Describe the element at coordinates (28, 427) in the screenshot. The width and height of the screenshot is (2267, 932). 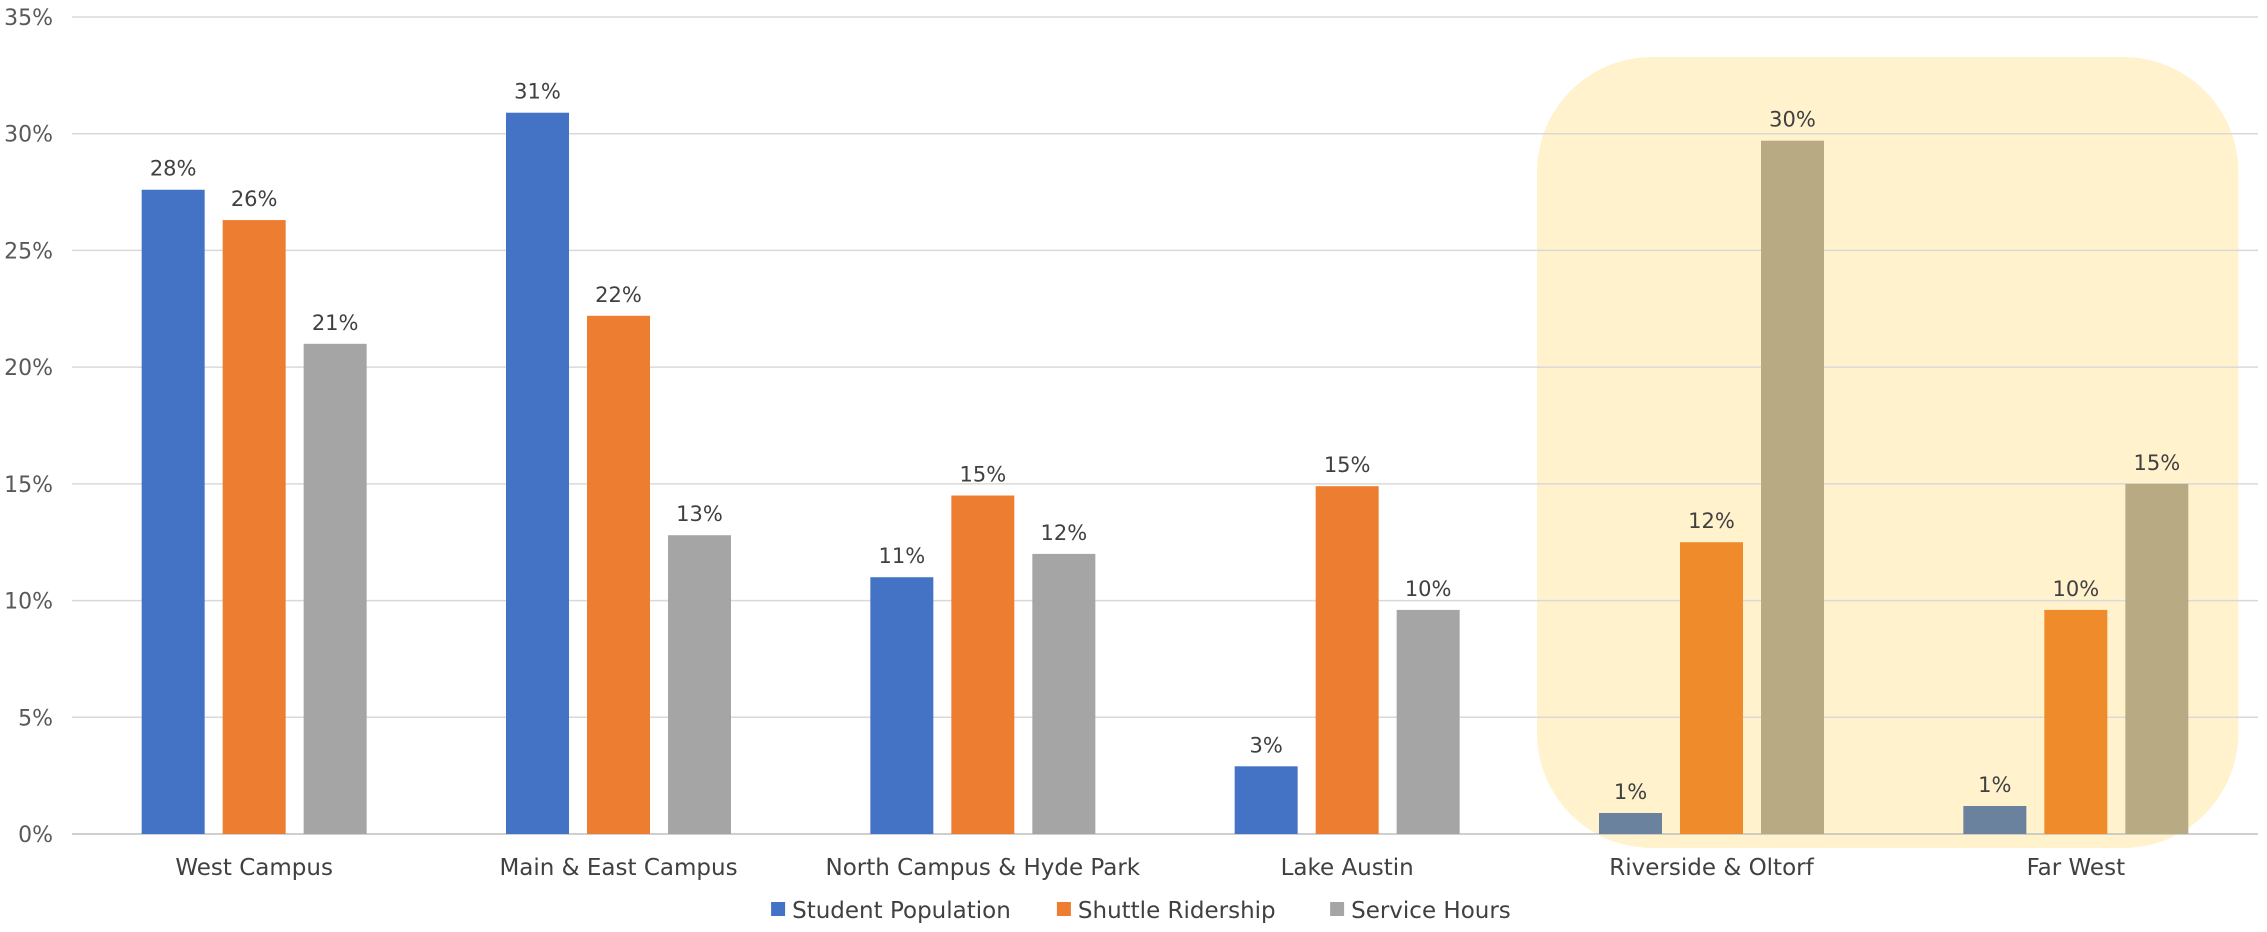
I see `y-axis-tick-labels: 0% 5% 10% 15% 20% 25% 30% 35%` at that location.